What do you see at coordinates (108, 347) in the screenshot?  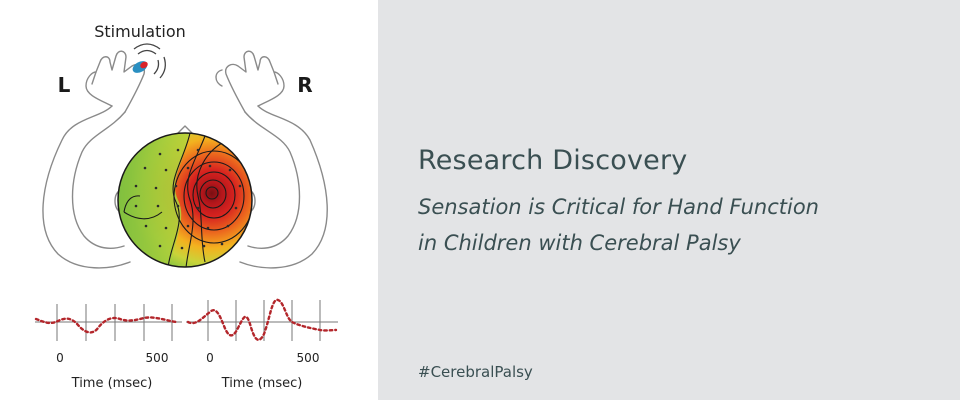 I see `waveform-plot-left: 0 500 Time (msec)` at bounding box center [108, 347].